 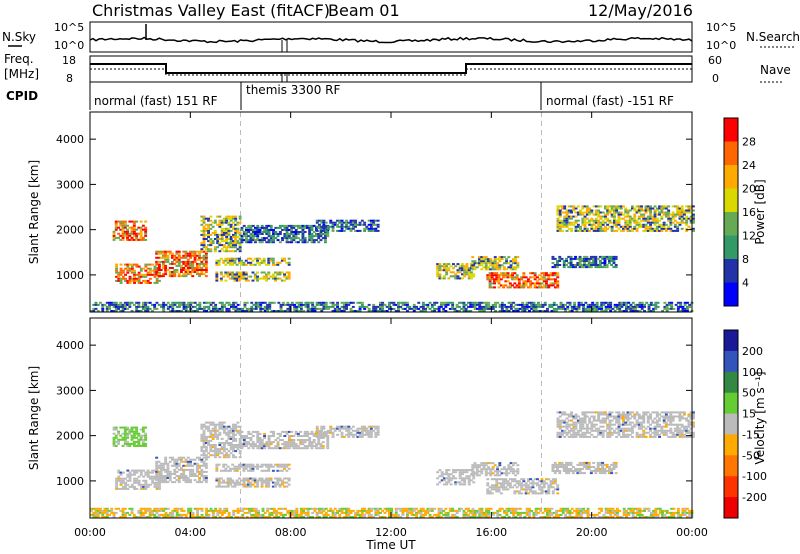 What do you see at coordinates (731, 153) in the screenshot?
I see `colorbar-swatch` at bounding box center [731, 153].